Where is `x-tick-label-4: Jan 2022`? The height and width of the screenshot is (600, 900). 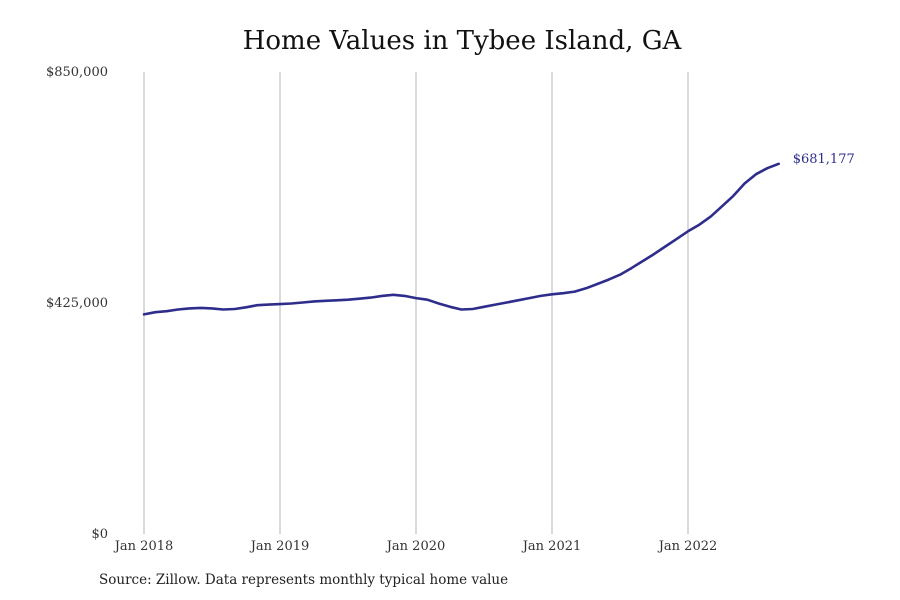
x-tick-label-4: Jan 2022 is located at coordinates (687, 546).